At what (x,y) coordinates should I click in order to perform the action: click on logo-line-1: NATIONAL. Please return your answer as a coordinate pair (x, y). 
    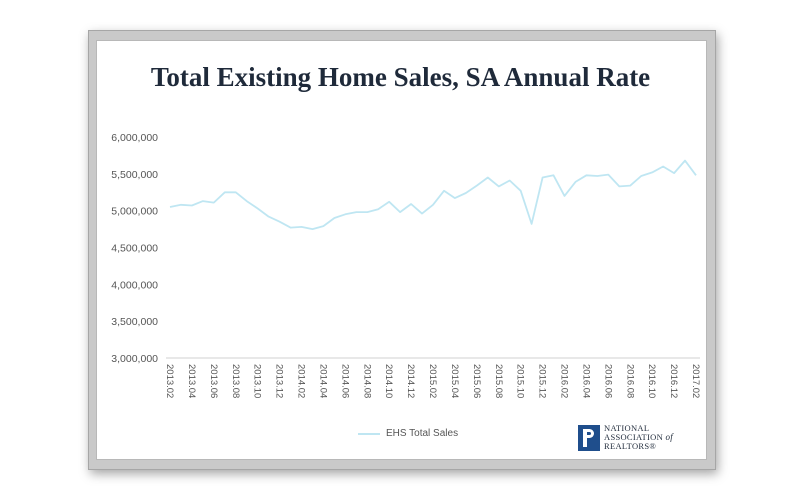
    Looking at the image, I should click on (627, 428).